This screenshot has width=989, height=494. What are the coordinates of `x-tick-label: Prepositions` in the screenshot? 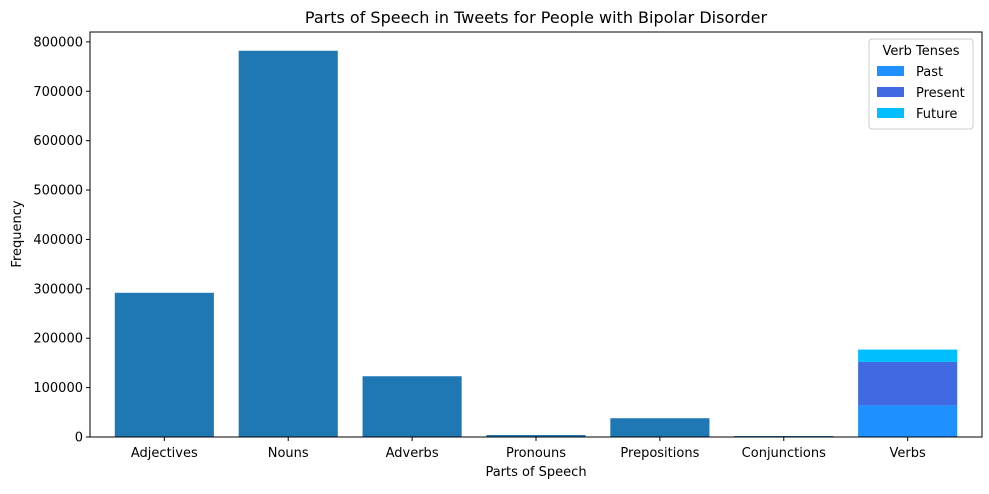 It's located at (659, 453).